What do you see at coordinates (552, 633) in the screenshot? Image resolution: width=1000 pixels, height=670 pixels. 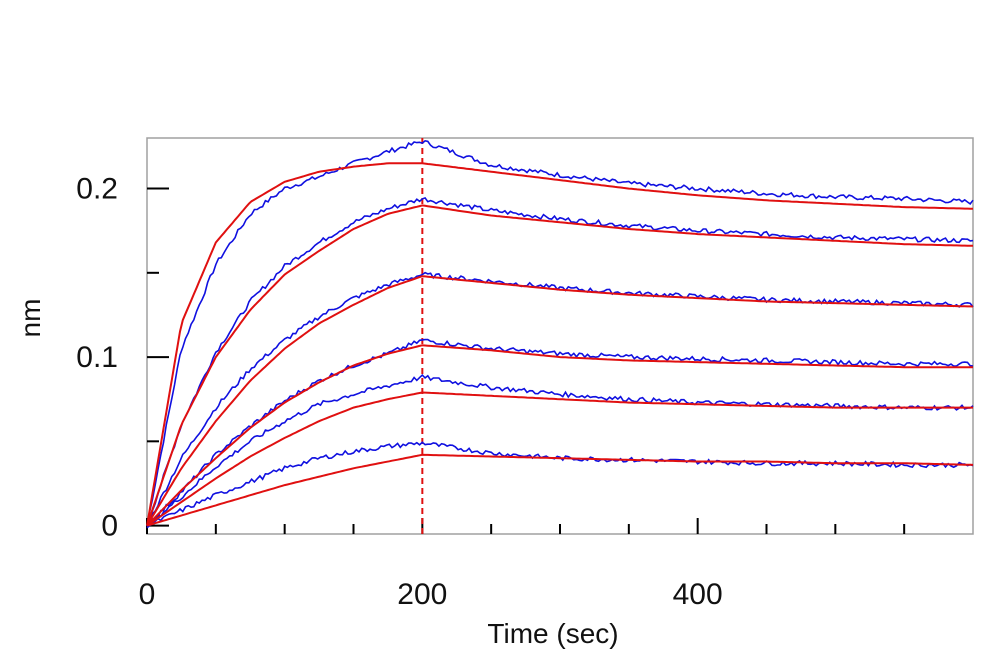 I see `x-axis-title: Time (sec)` at bounding box center [552, 633].